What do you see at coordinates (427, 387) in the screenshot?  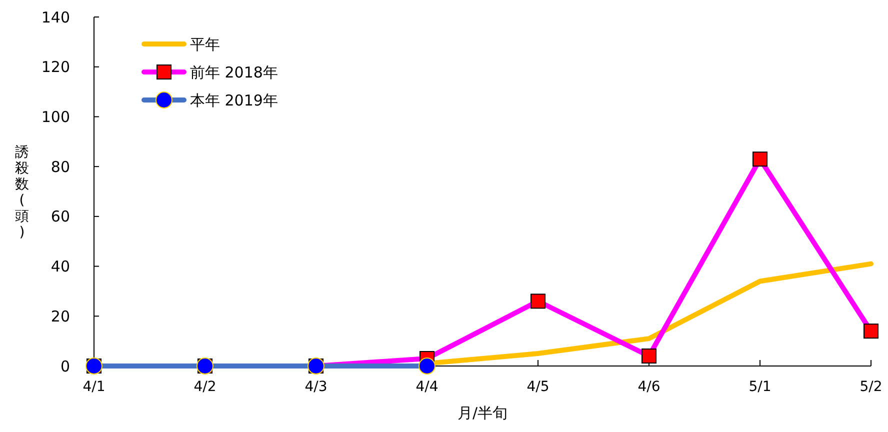 I see `x-tick-label: 4/4` at bounding box center [427, 387].